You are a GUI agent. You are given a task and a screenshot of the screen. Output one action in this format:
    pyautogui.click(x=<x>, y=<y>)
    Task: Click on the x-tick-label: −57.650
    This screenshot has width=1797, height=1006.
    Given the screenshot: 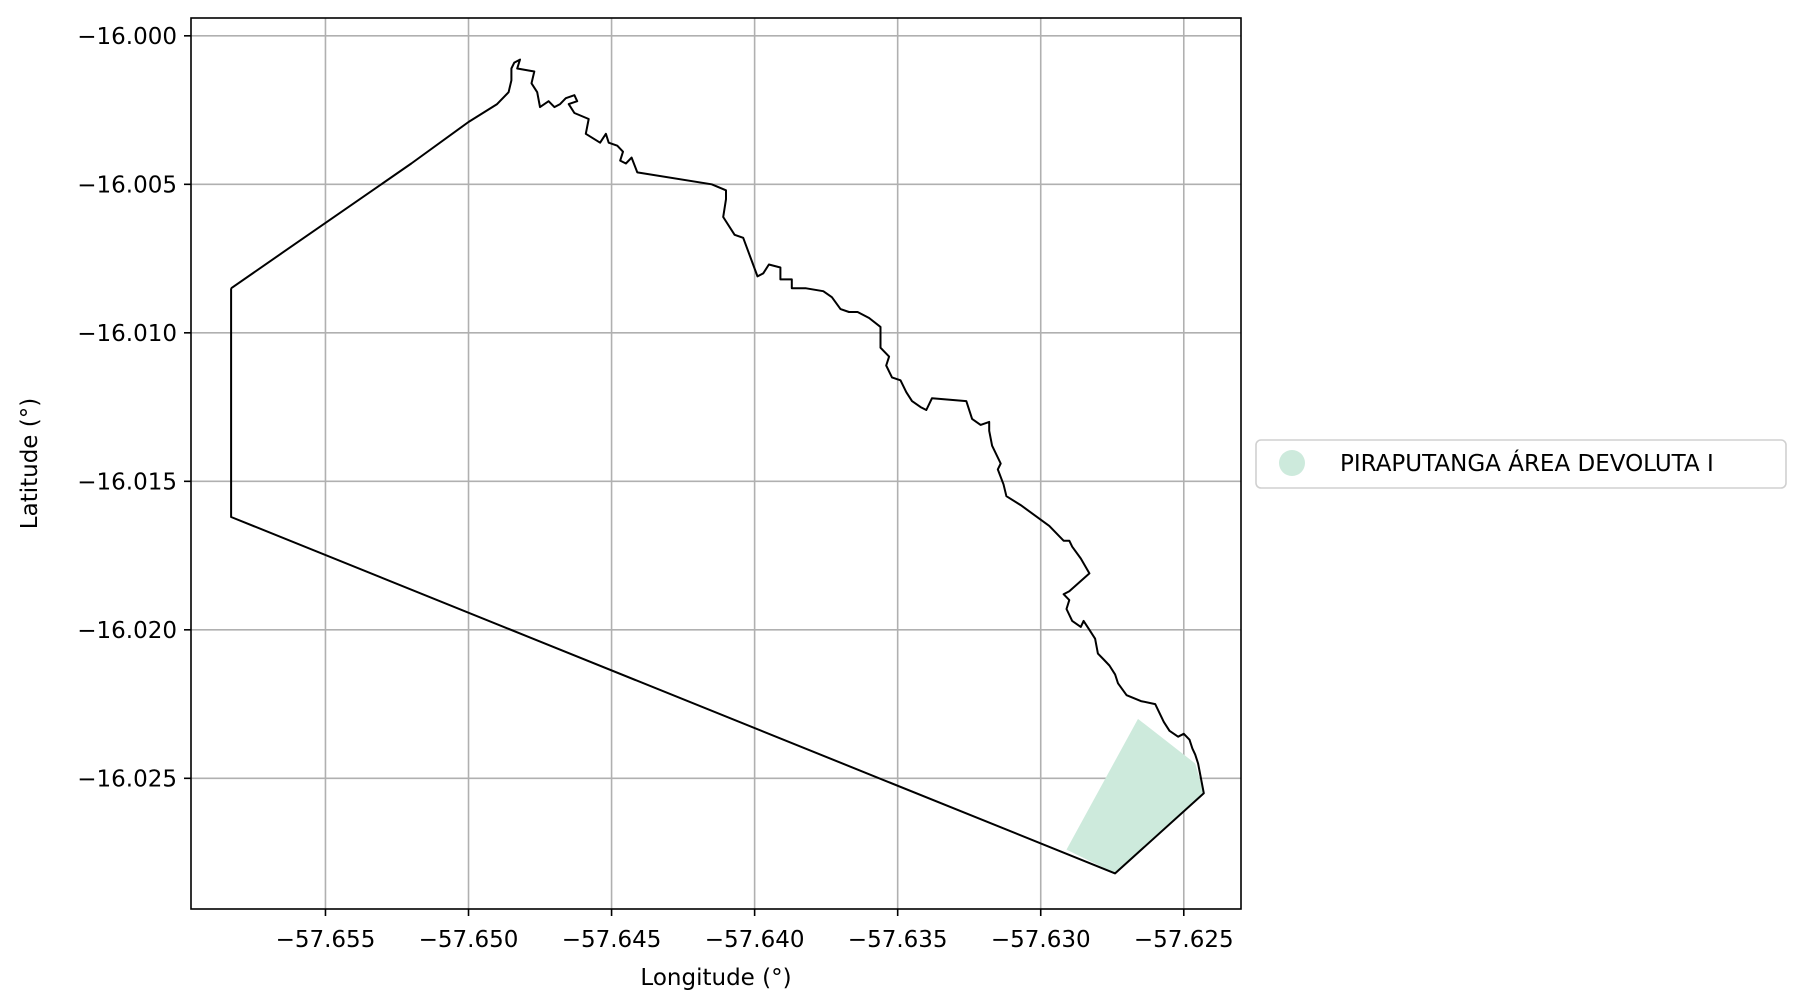 What is the action you would take?
    pyautogui.click(x=469, y=940)
    